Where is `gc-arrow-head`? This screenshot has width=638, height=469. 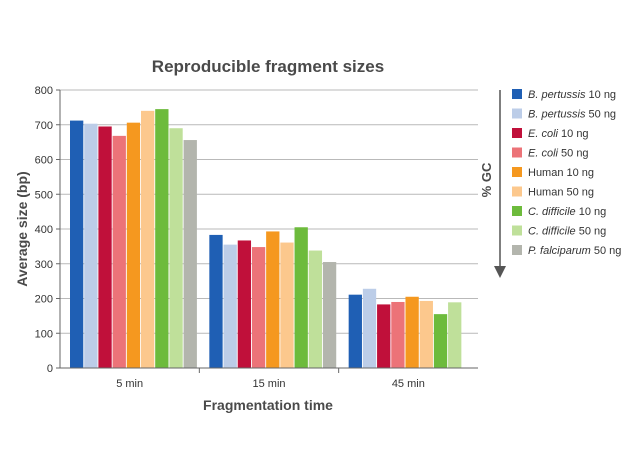
gc-arrow-head is located at coordinates (500, 272).